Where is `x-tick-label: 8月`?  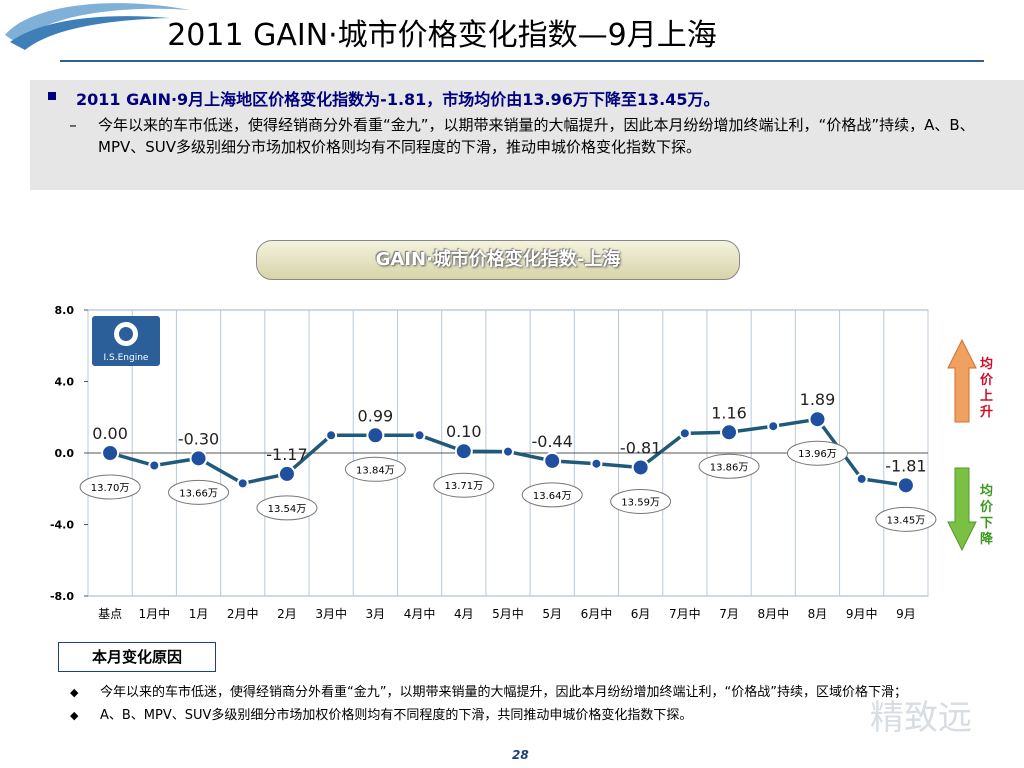
x-tick-label: 8月 is located at coordinates (818, 614).